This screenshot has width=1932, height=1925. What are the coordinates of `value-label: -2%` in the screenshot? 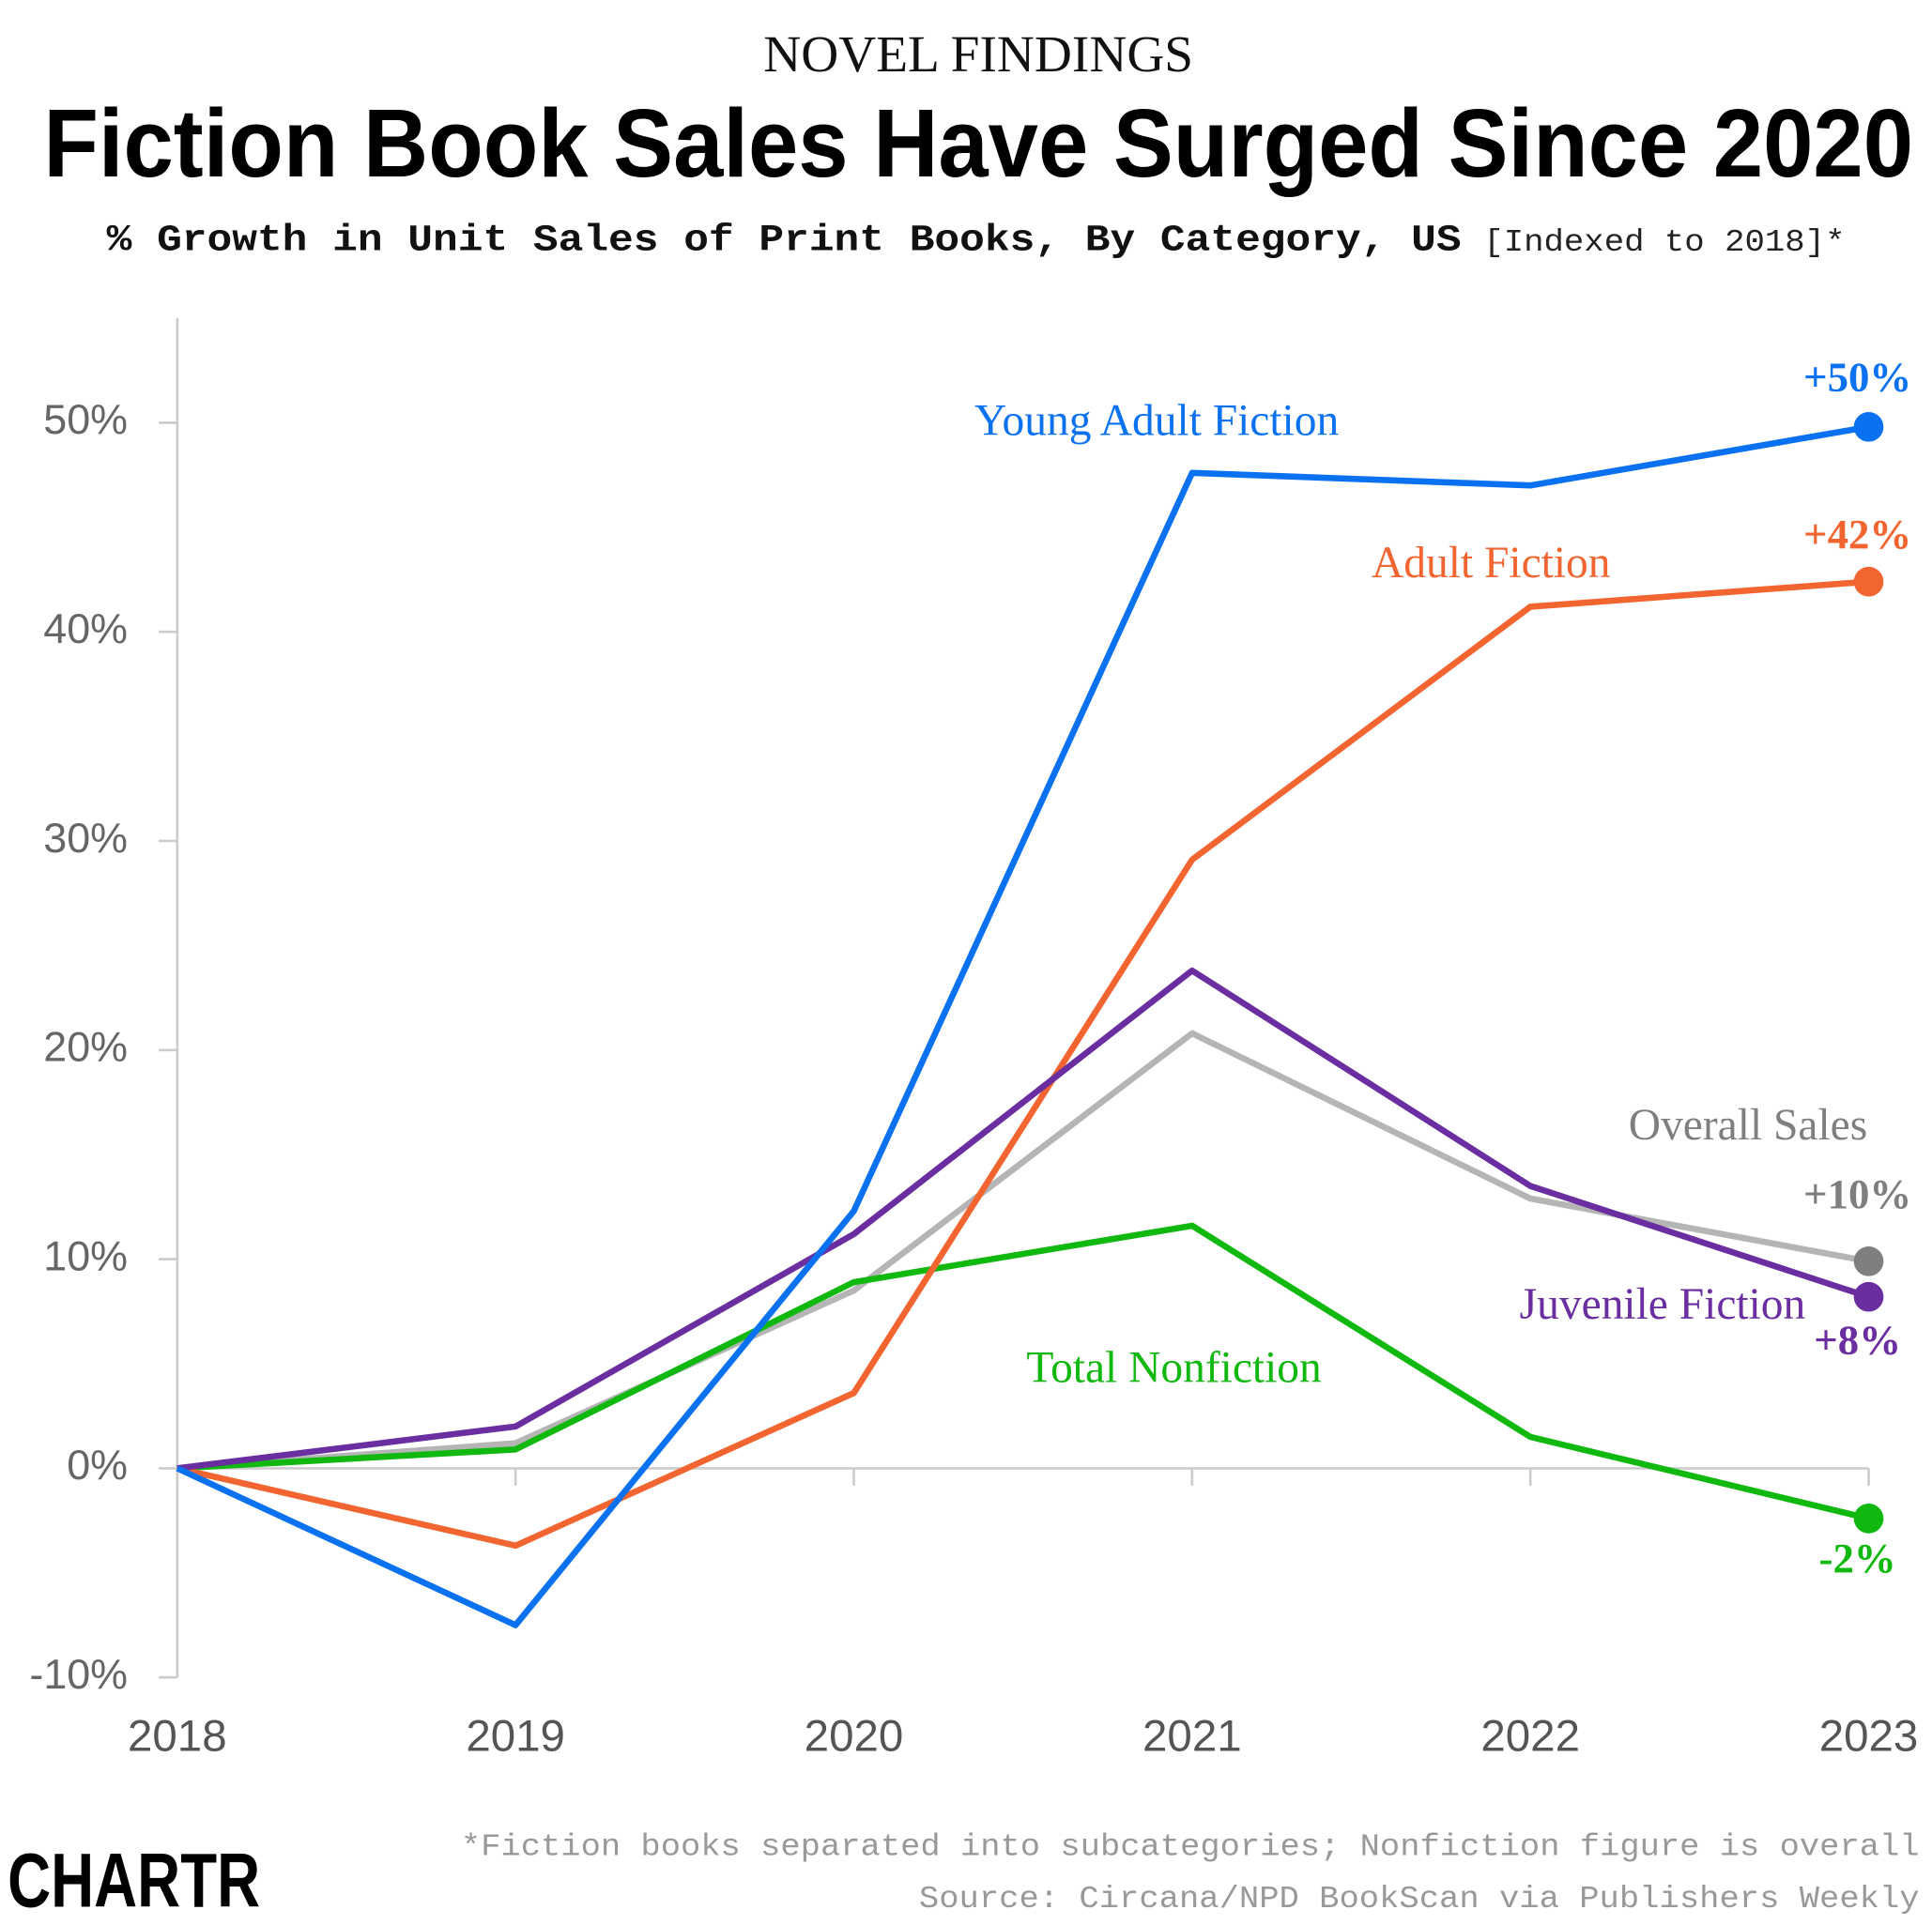 It's located at (1858, 1558).